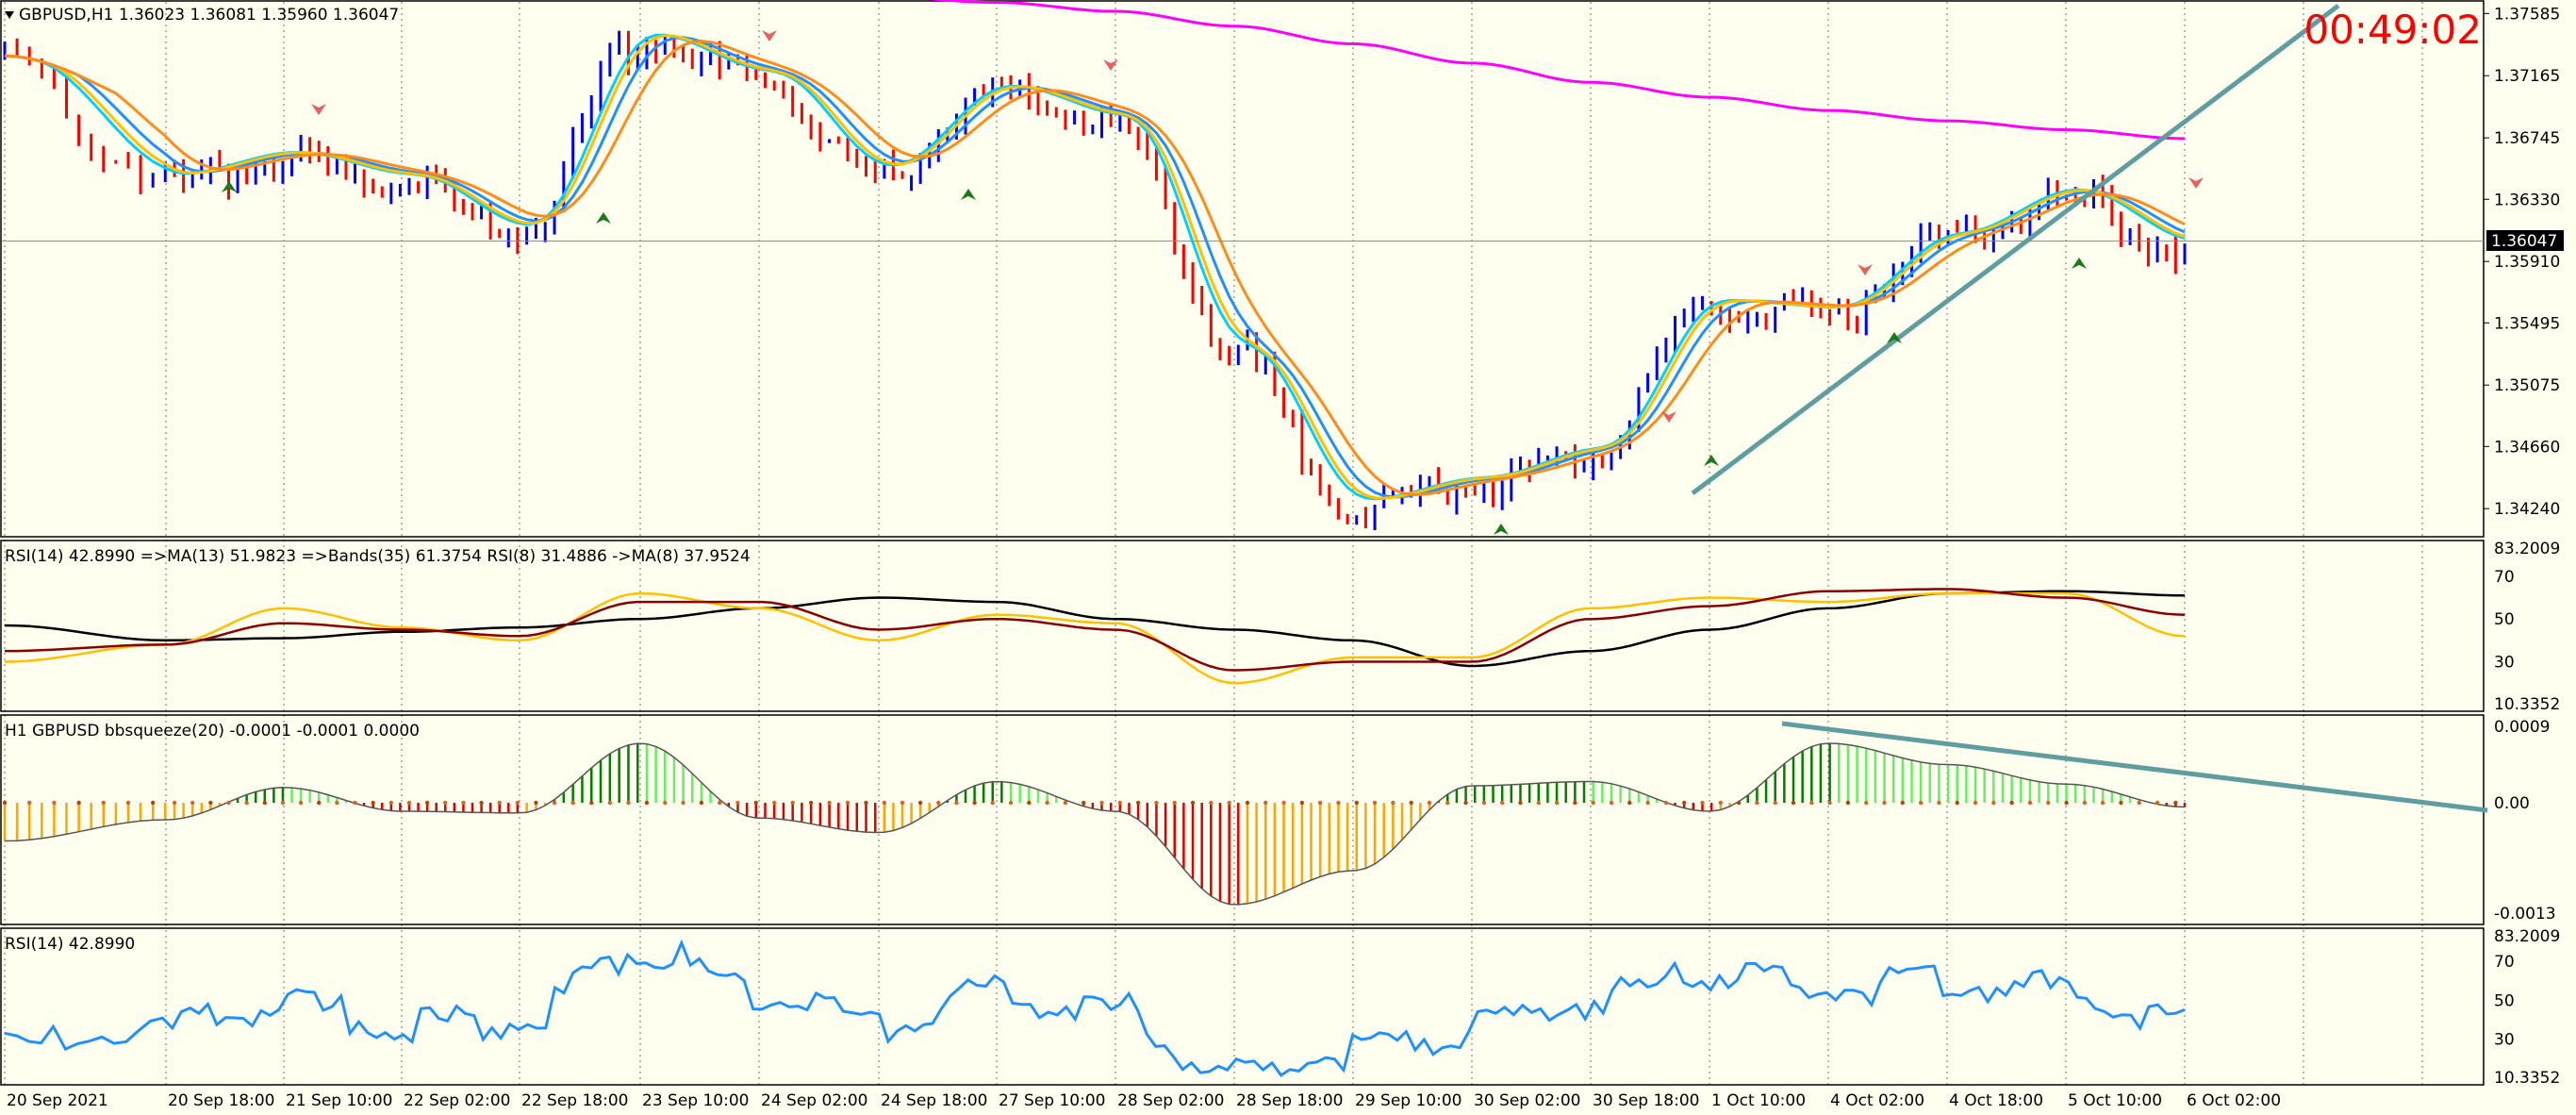 The height and width of the screenshot is (1115, 2576). Describe the element at coordinates (1095, 824) in the screenshot. I see `squeeze-envelope` at that location.